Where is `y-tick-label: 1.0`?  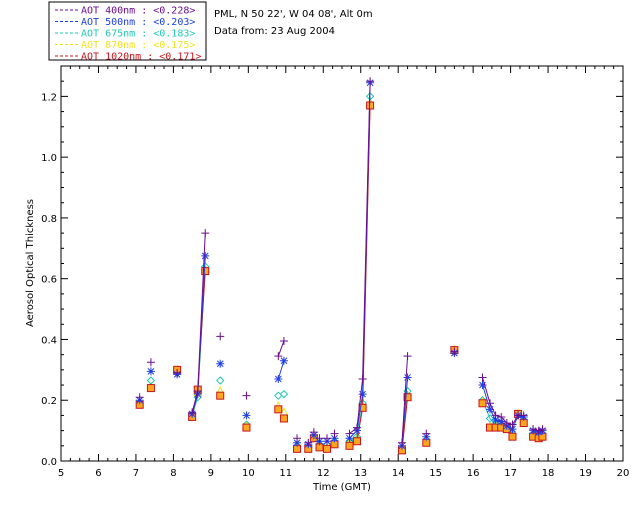
y-tick-label: 1.0 is located at coordinates (49, 158).